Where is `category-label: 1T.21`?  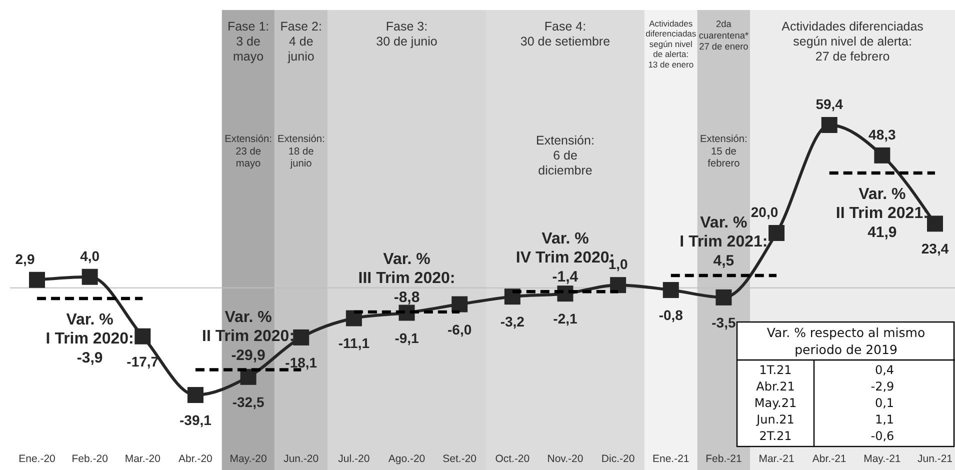 category-label: 1T.21 is located at coordinates (775, 370).